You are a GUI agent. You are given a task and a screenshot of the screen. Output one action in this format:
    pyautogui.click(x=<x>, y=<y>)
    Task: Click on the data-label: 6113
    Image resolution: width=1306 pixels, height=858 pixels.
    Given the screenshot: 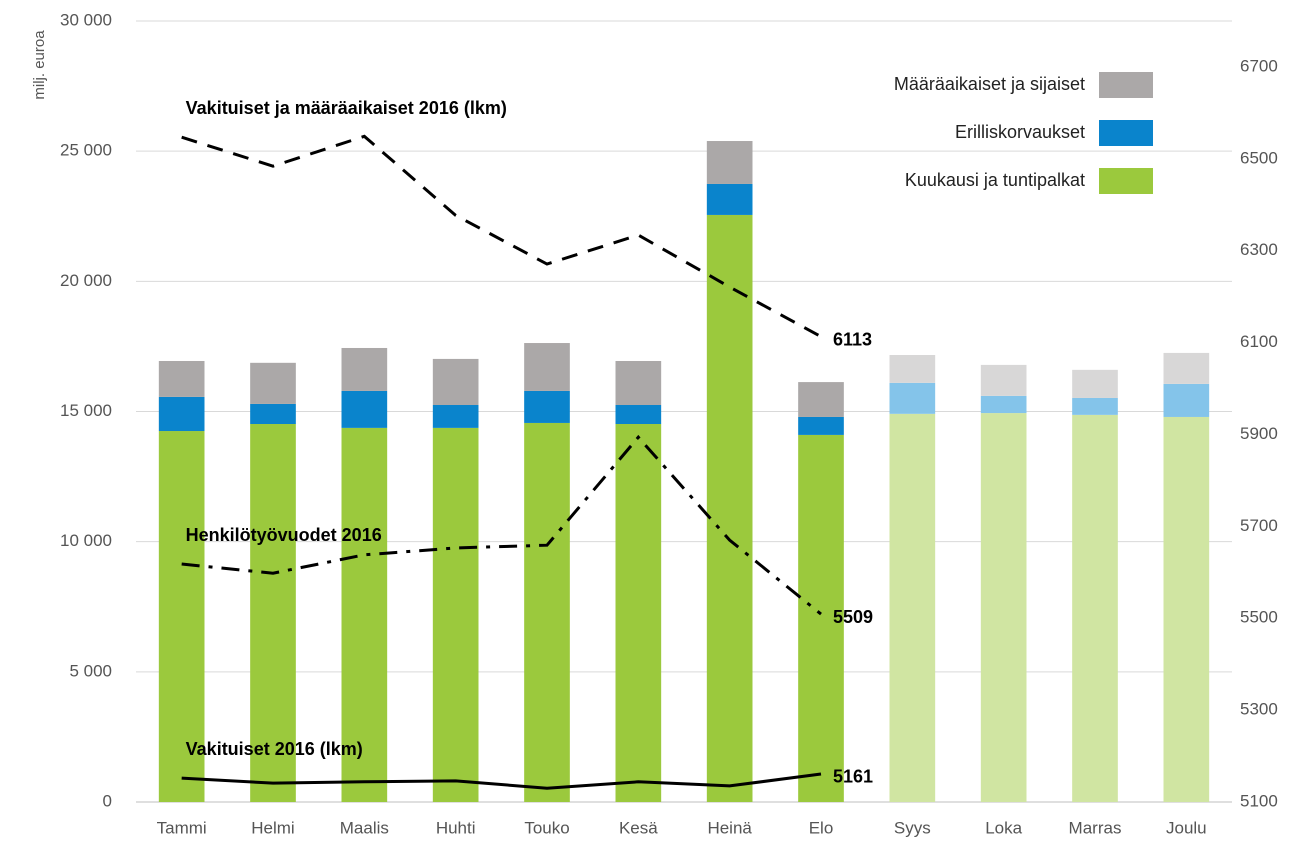 What is the action you would take?
    pyautogui.click(x=852, y=339)
    